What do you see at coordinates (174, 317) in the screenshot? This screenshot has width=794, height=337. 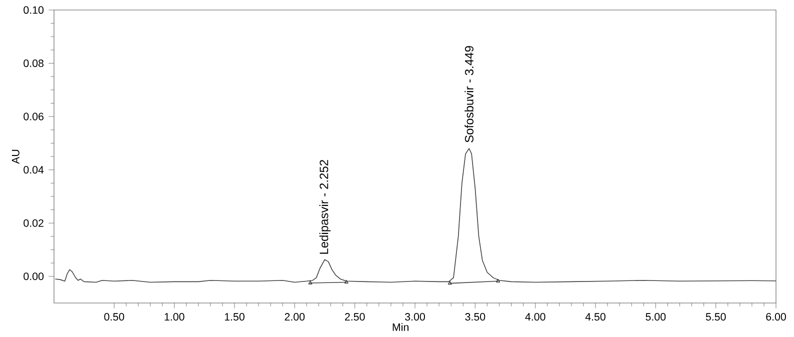 I see `x-tick-label: 1.00` at bounding box center [174, 317].